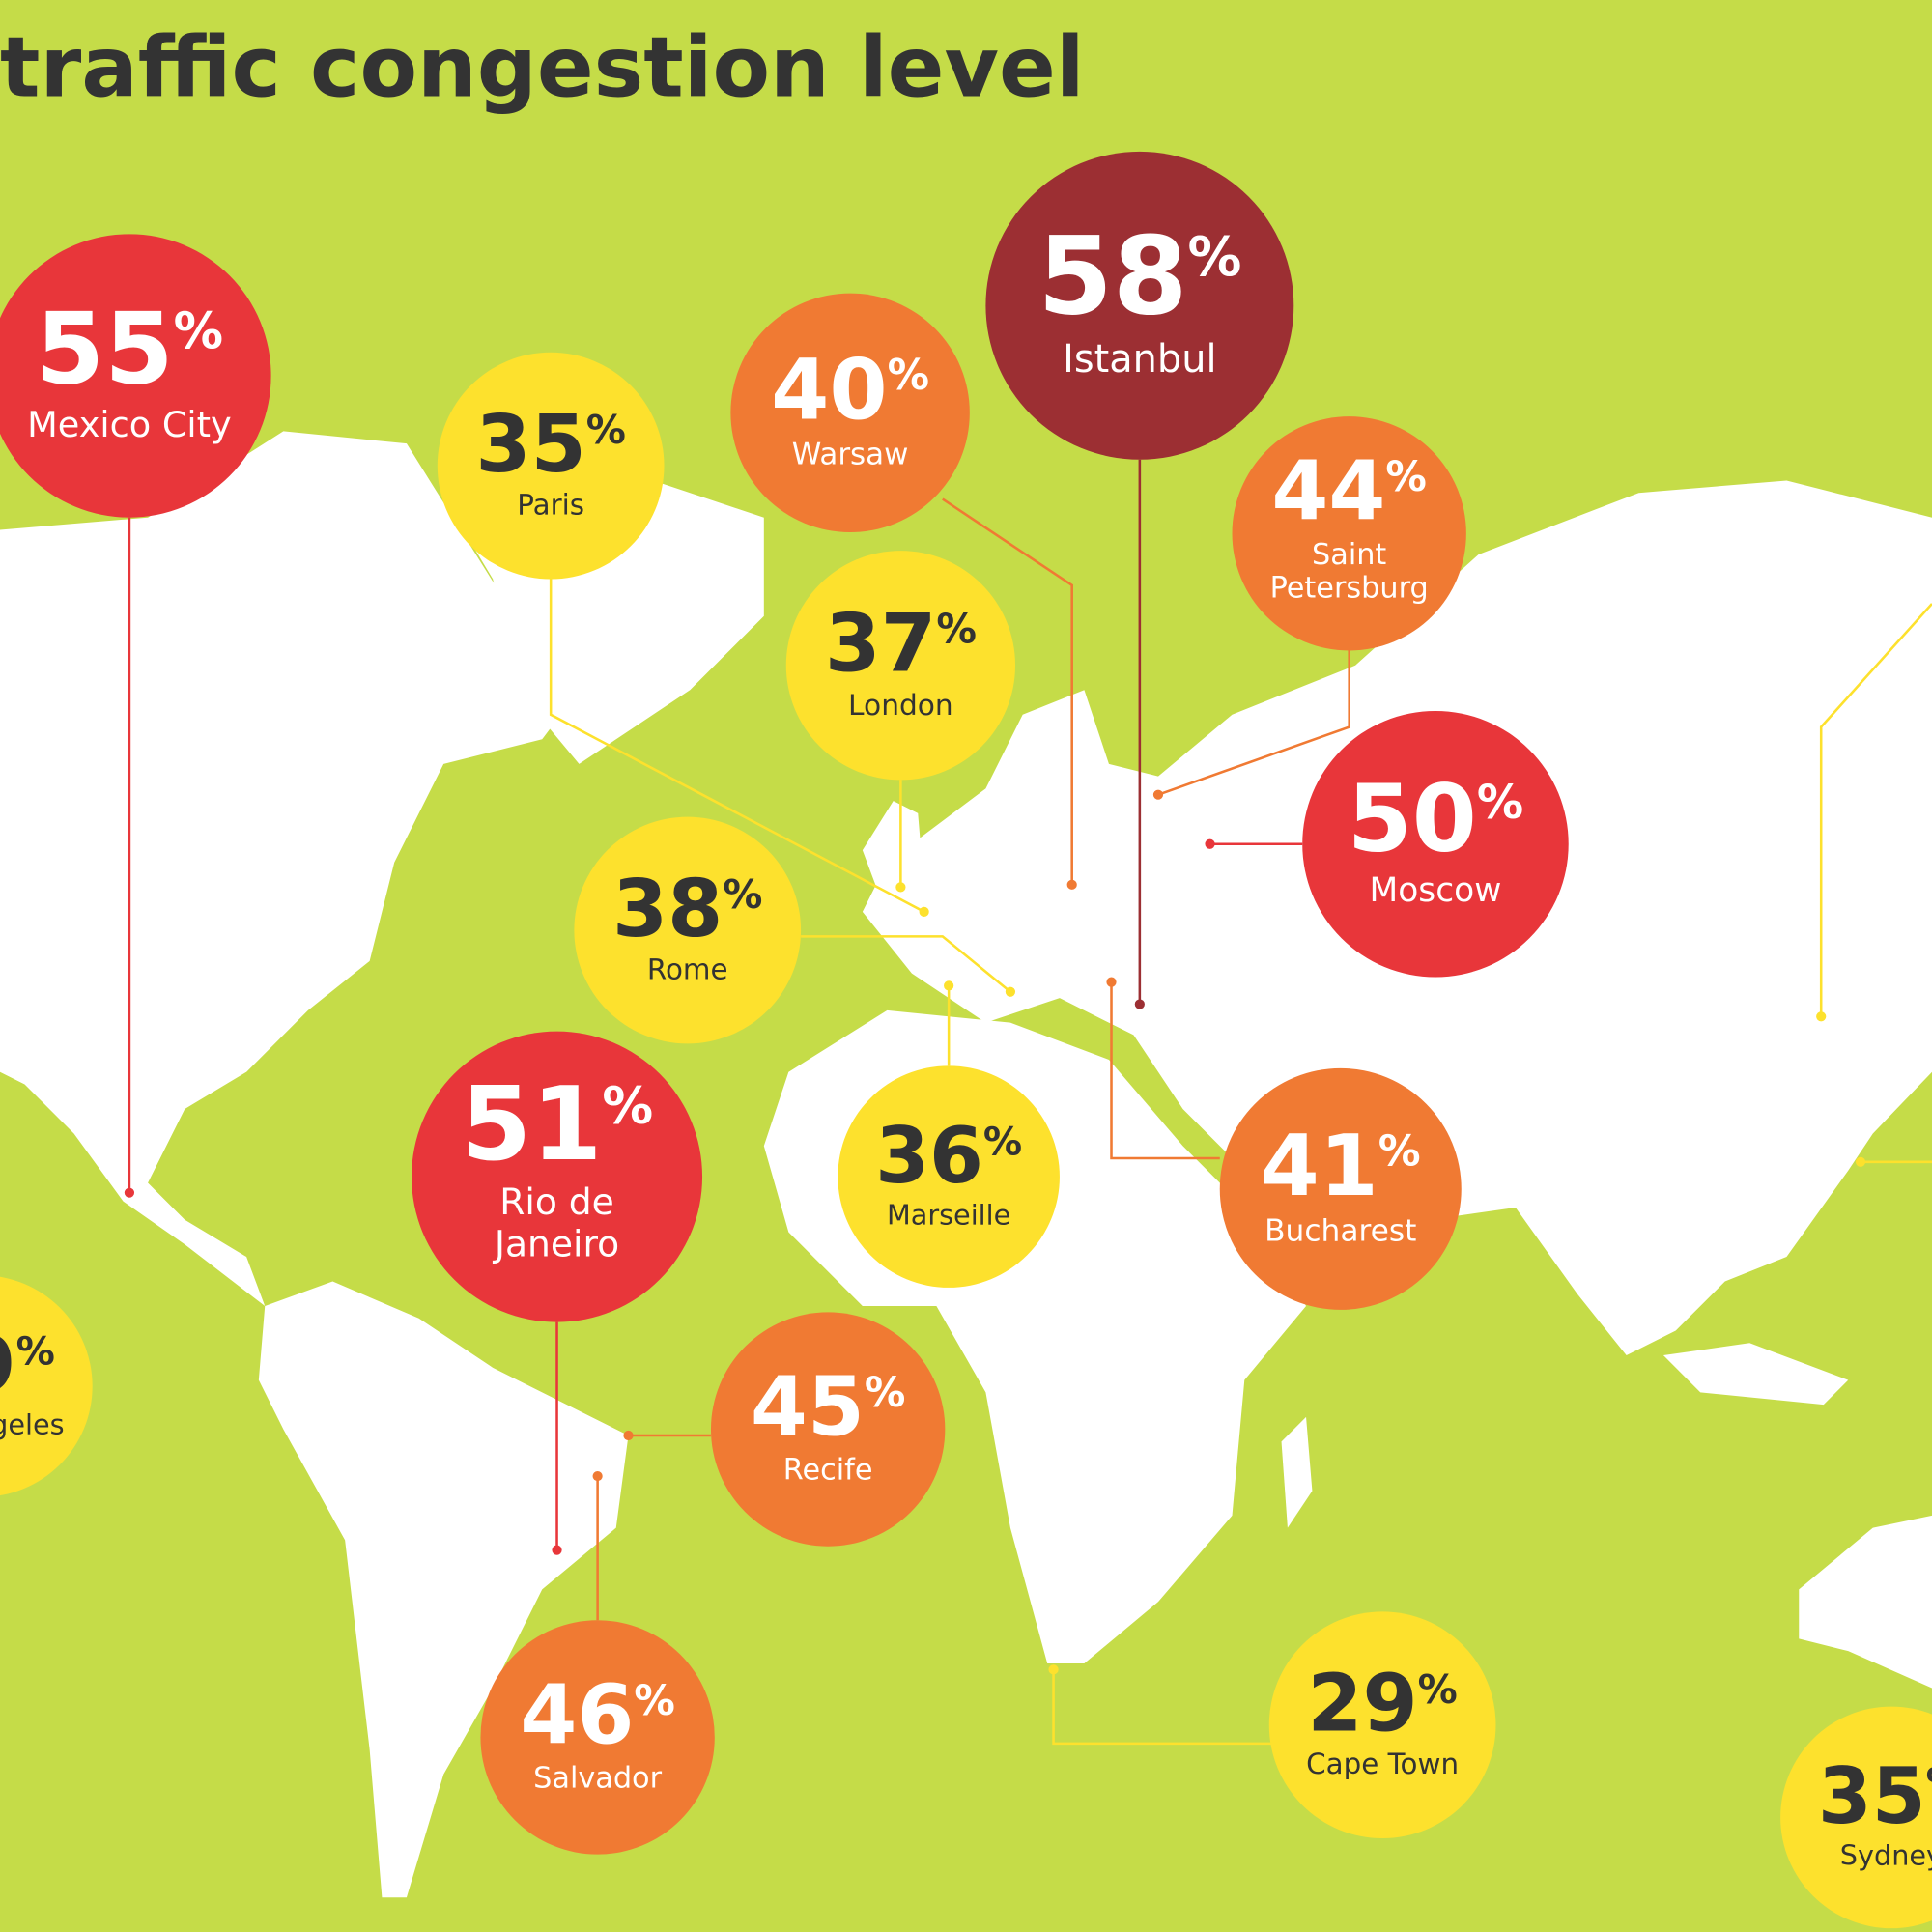 The image size is (1932, 1932). I want to click on city-pin: 55%Mexico City, so click(135, 716).